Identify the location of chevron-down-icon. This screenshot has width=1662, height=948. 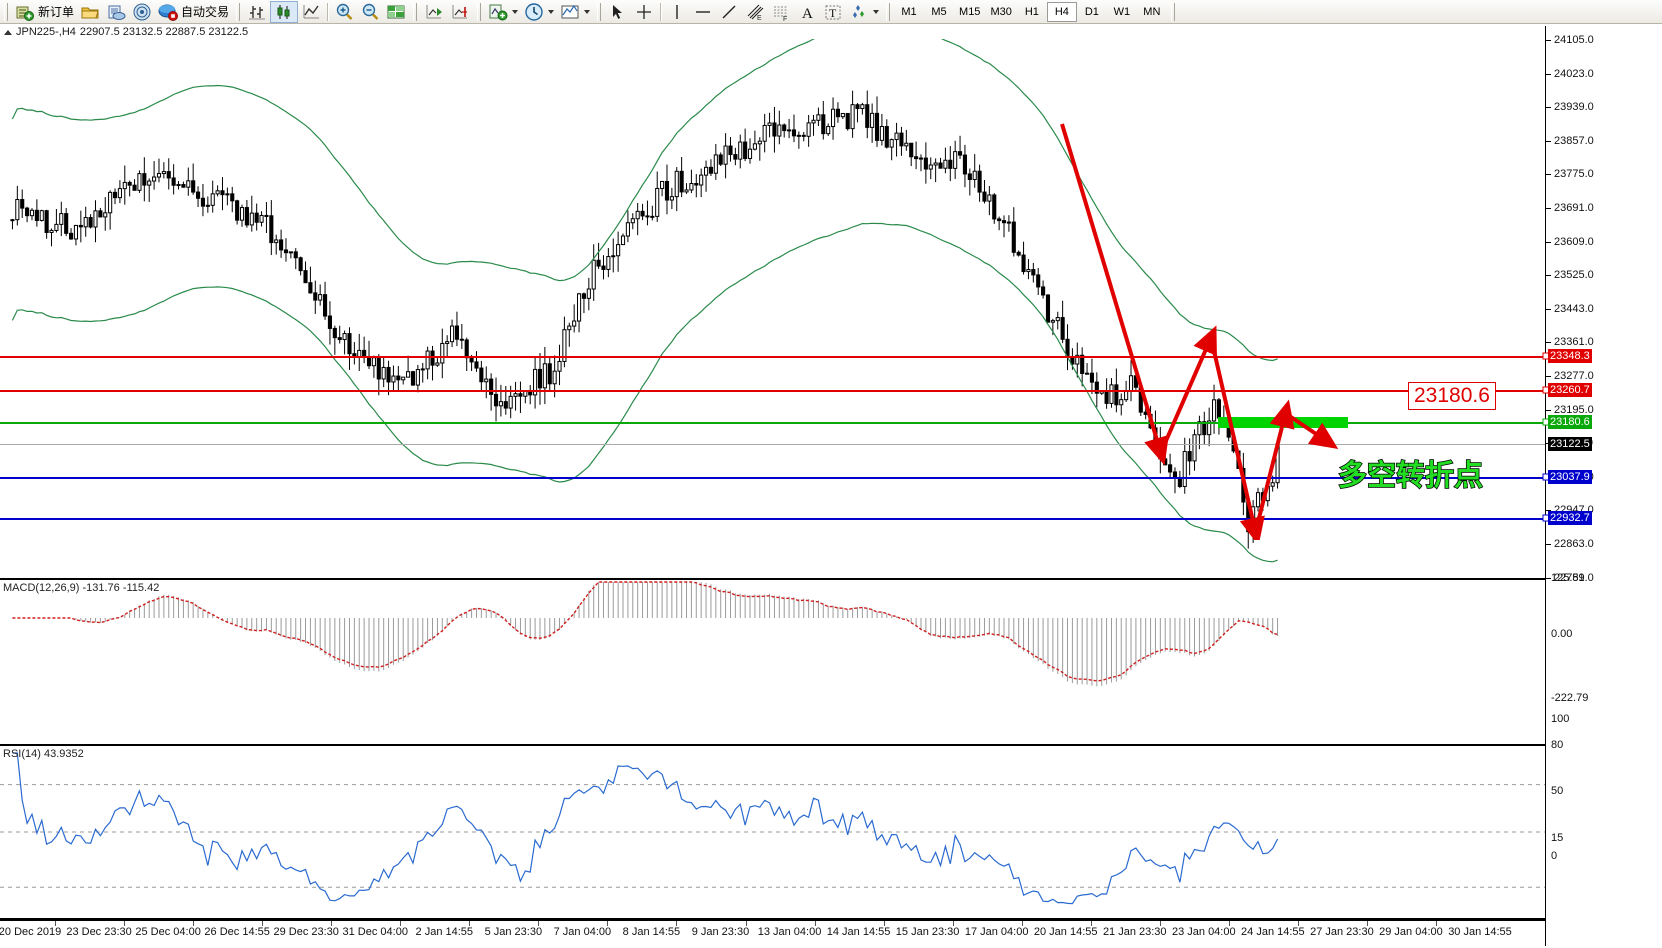
(515, 11).